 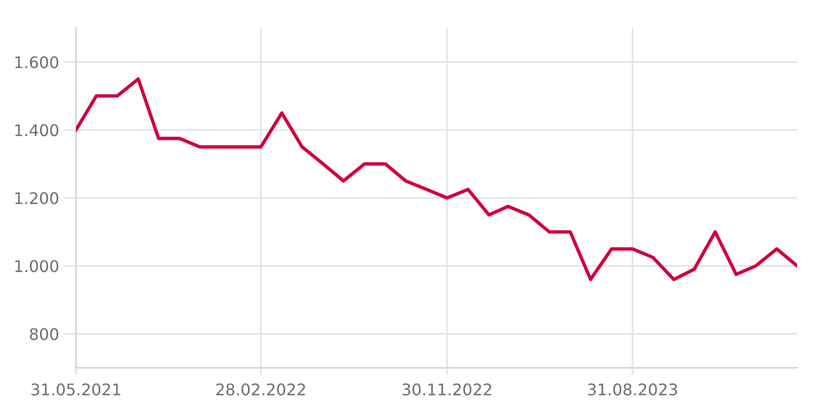 I want to click on y-tick-label: 800, so click(x=44, y=334).